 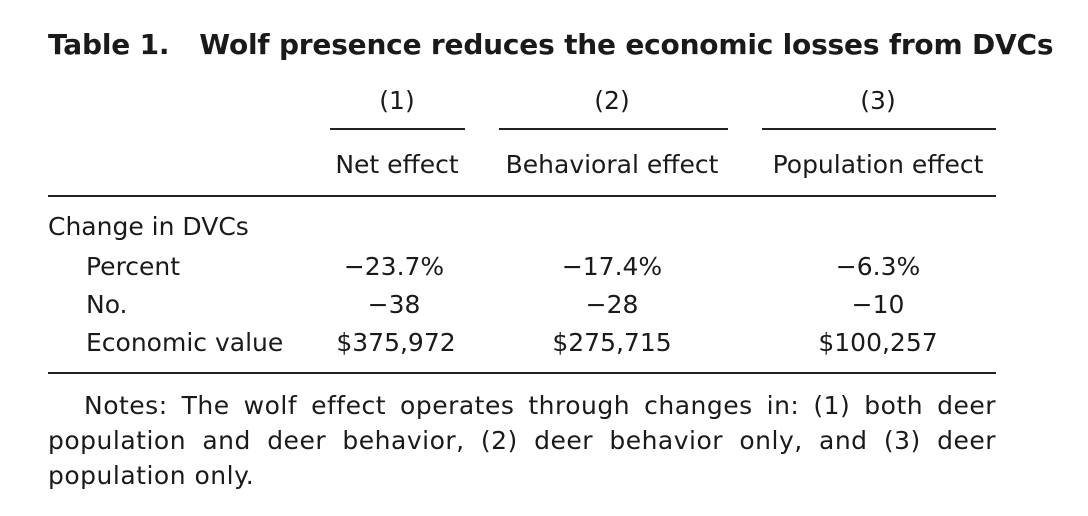 What do you see at coordinates (612, 342) in the screenshot?
I see `table-cell: $275,715` at bounding box center [612, 342].